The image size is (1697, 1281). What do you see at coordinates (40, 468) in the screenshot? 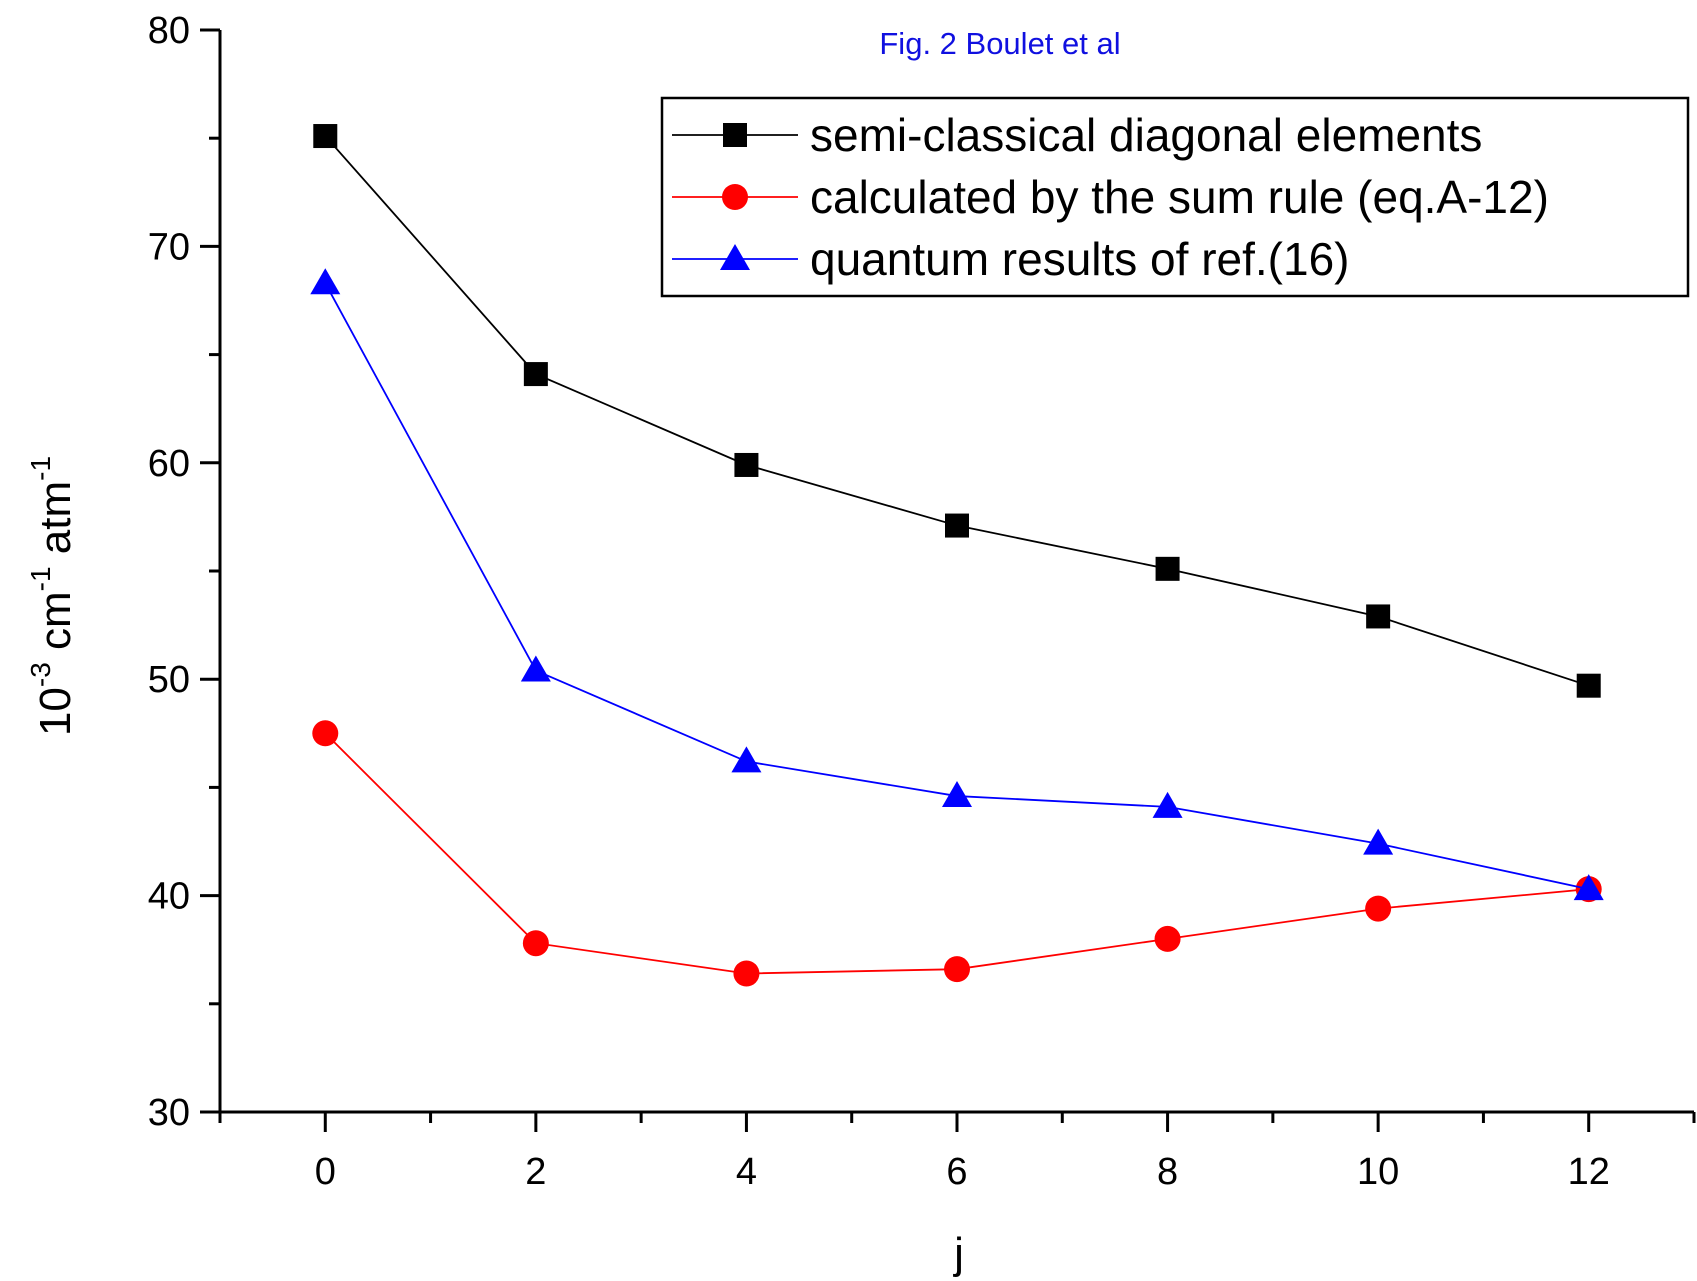
I see `y-axis-title-exp-3: -1` at bounding box center [40, 468].